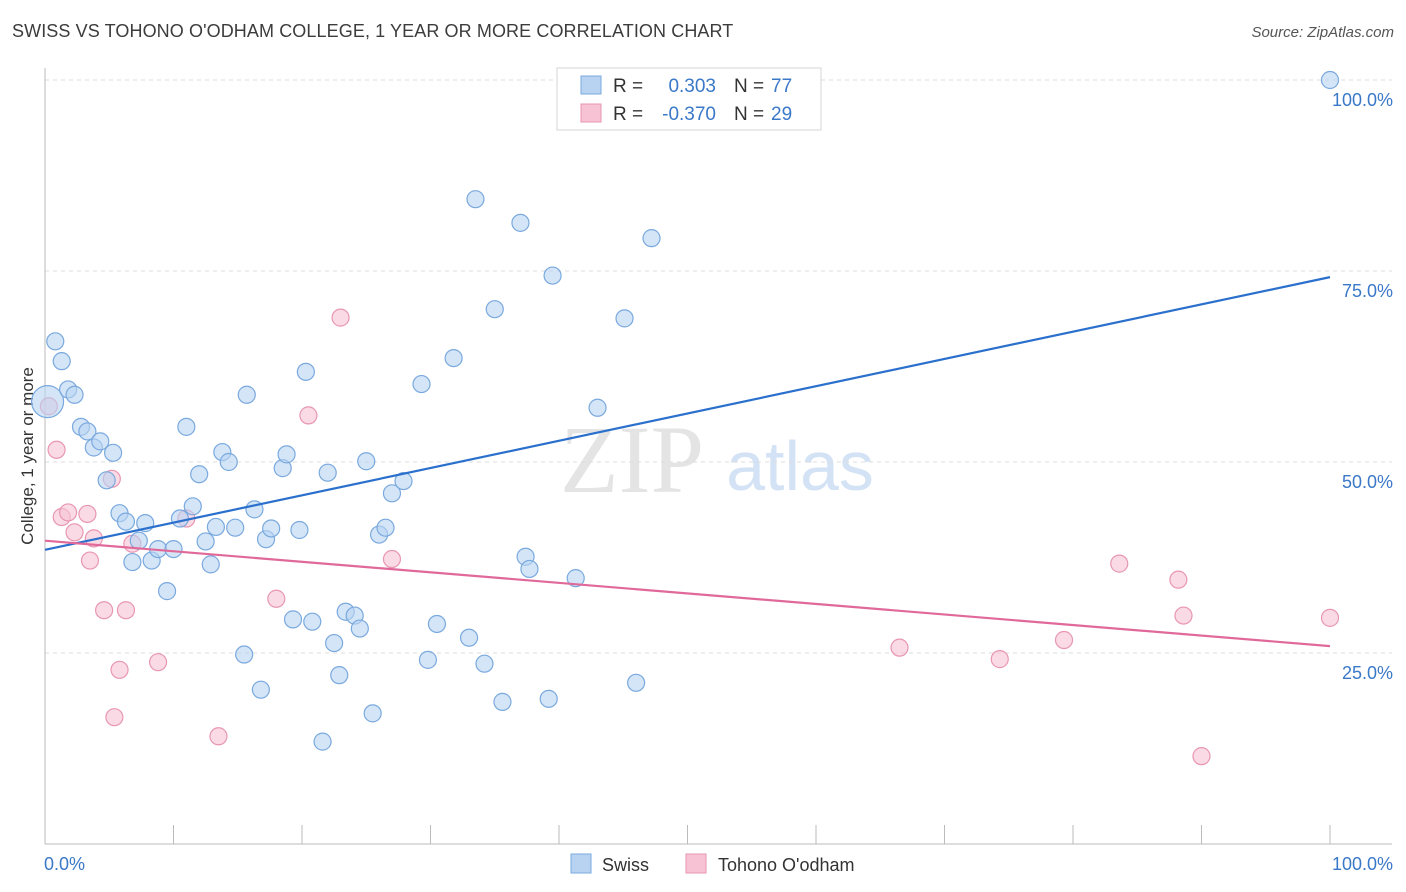 The height and width of the screenshot is (892, 1406). Describe the element at coordinates (1362, 100) in the screenshot. I see `y-tick-label: 100.0%` at that location.